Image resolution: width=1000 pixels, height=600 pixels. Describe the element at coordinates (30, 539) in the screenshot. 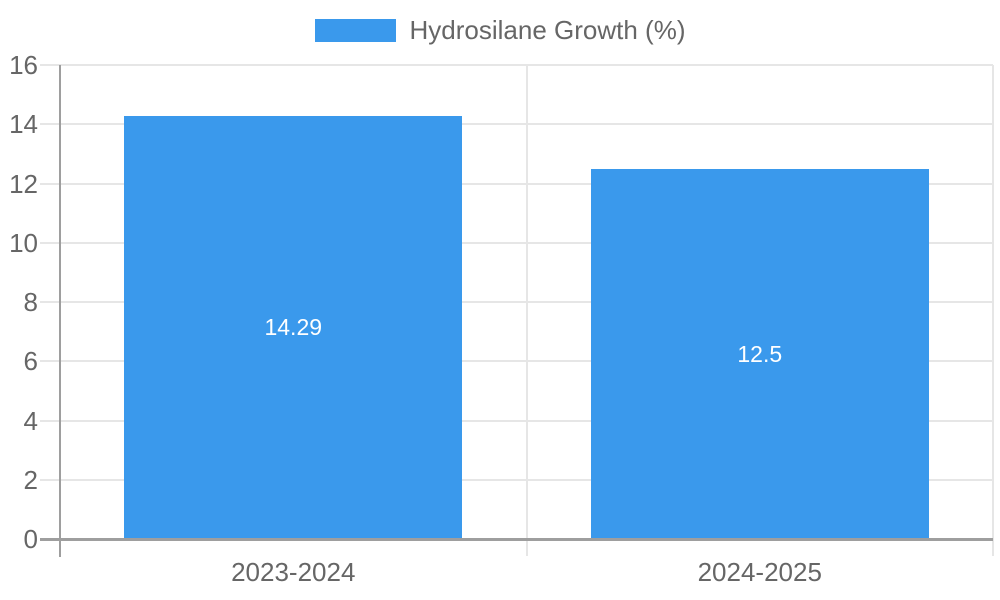

I see `y-axis-tick-label: 0` at that location.